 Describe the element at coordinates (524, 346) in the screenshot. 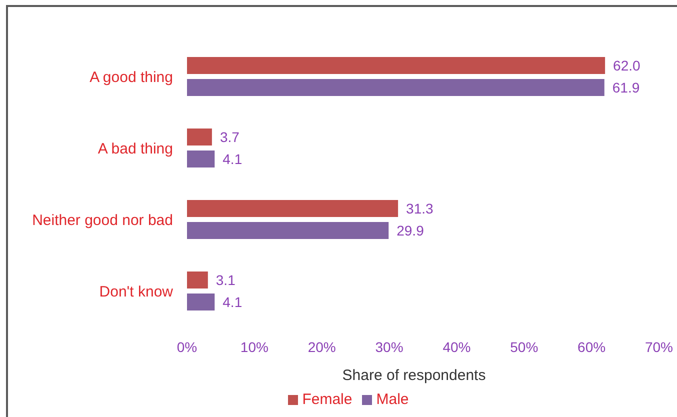

I see `x-tick-label: 50%` at that location.